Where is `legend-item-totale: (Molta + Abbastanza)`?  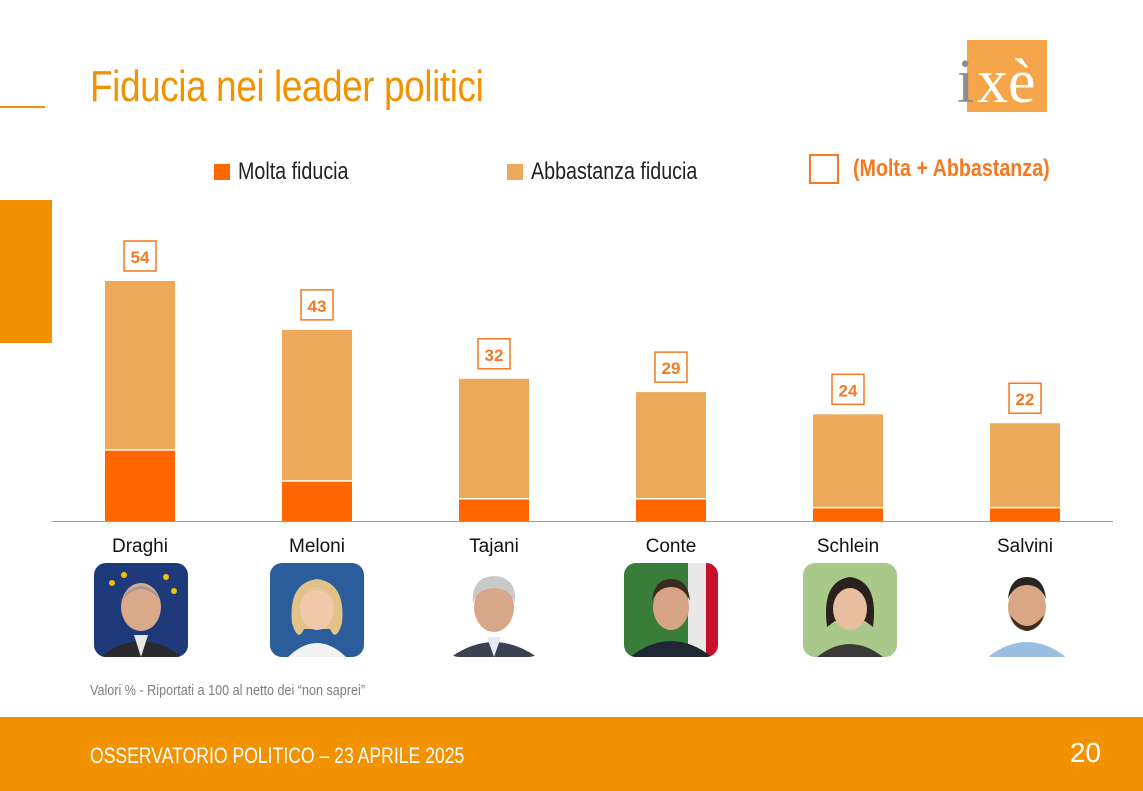 legend-item-totale: (Molta + Abbastanza) is located at coordinates (951, 169).